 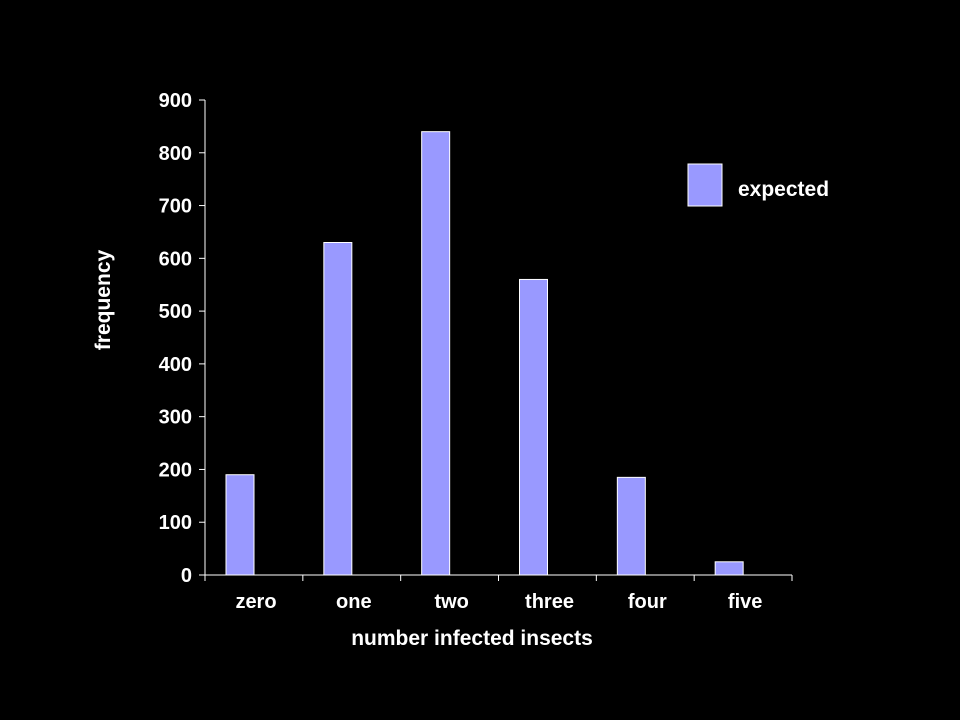 What do you see at coordinates (186, 576) in the screenshot?
I see `y-tick-label: 0` at bounding box center [186, 576].